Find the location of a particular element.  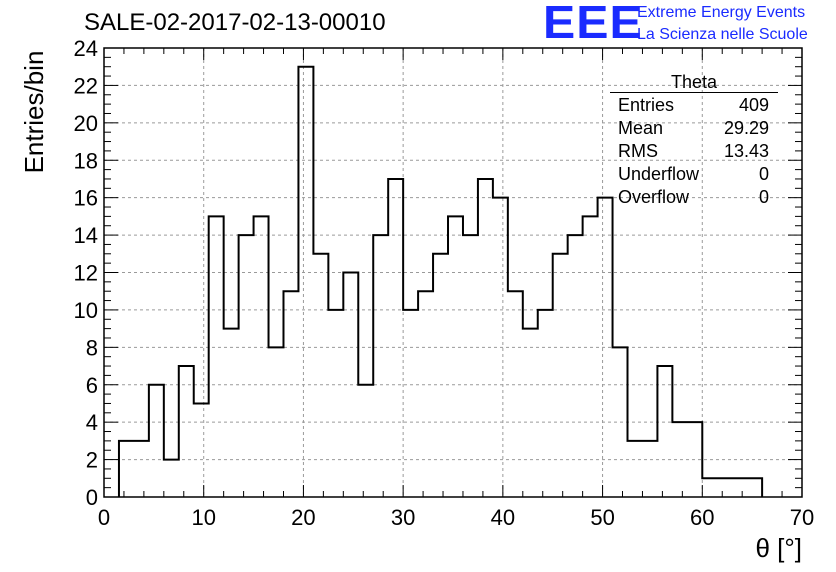

stats-label: Underflow is located at coordinates (659, 174).